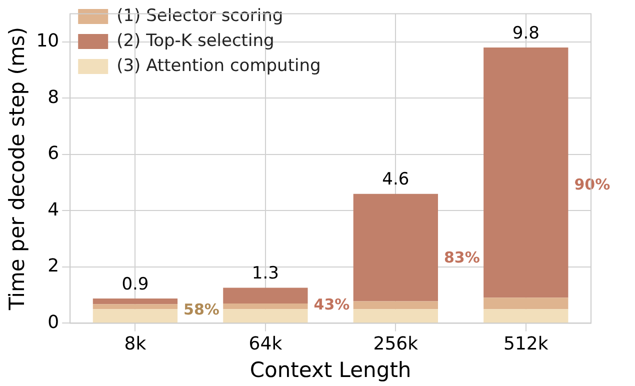  Describe the element at coordinates (332, 304) in the screenshot. I see `annotation: 43%` at that location.